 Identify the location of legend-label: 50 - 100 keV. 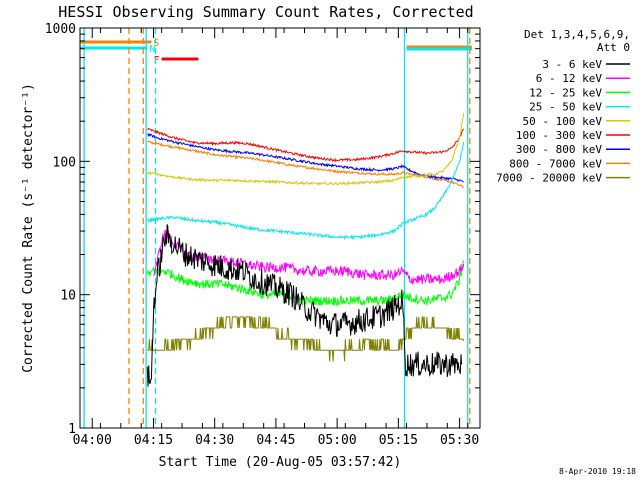
(563, 121).